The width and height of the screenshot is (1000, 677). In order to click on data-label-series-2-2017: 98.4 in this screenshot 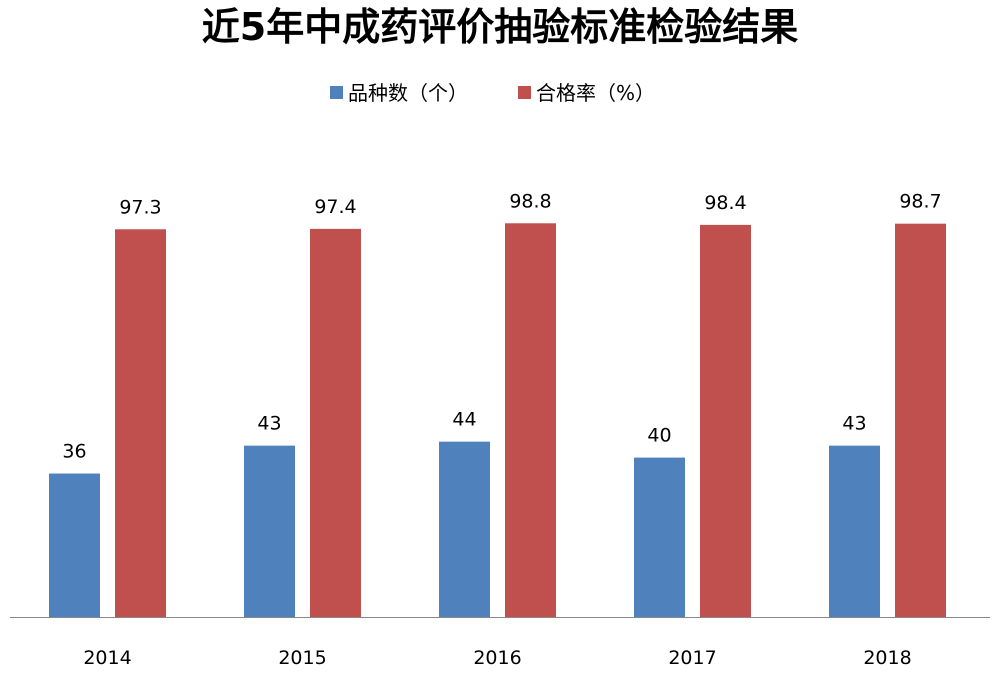, I will do `click(725, 203)`.